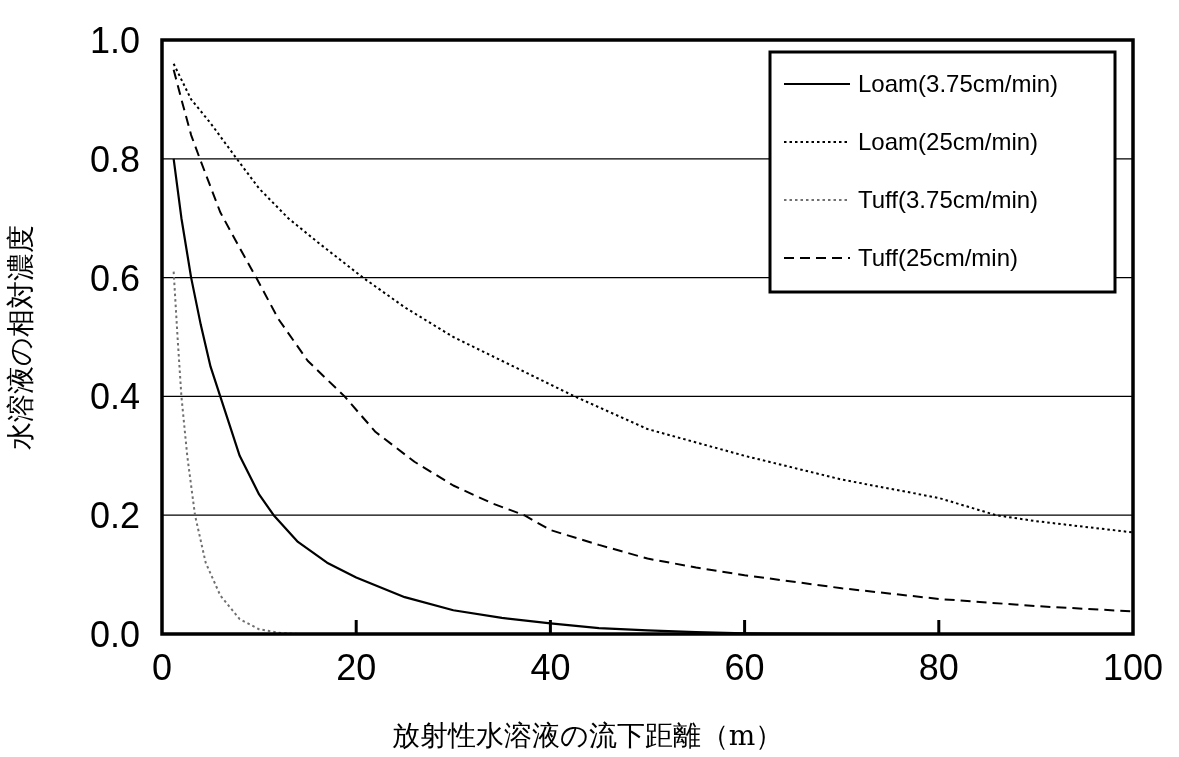  I want to click on legend-item: Loam(3.75cm/min), so click(921, 83).